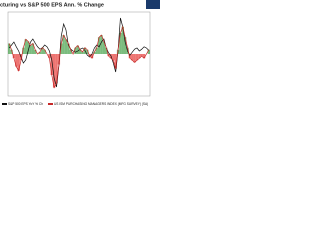  Describe the element at coordinates (52, 5) in the screenshot. I see `chart-title: cturing vs S&P 500 EPS Ann. % Change` at that location.